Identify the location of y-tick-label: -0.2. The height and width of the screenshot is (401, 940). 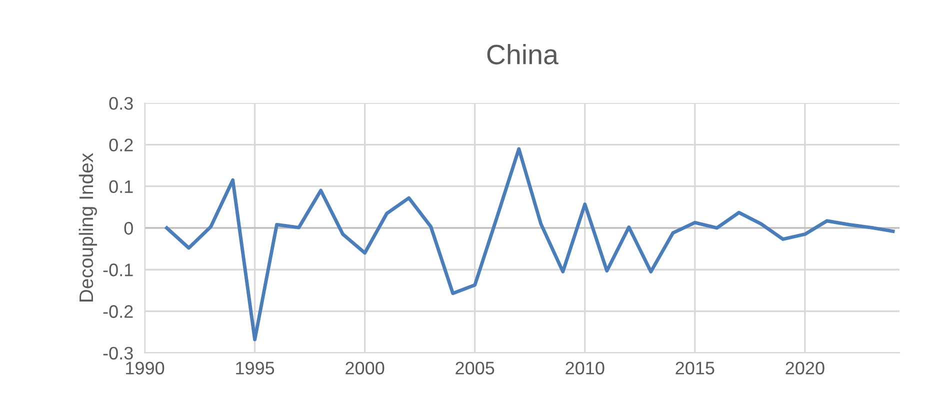
(118, 311).